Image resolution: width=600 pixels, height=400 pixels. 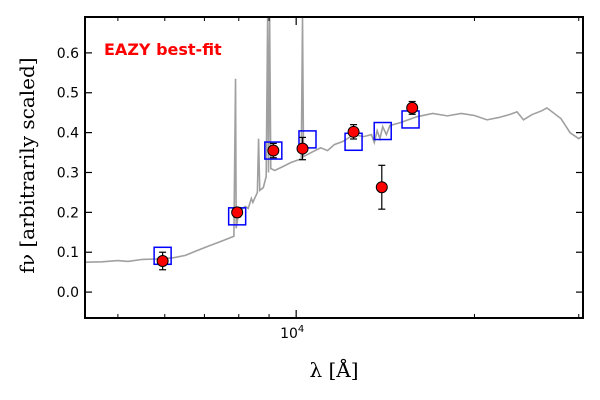 I want to click on y-tick-label: 0.1, so click(x=68, y=253).